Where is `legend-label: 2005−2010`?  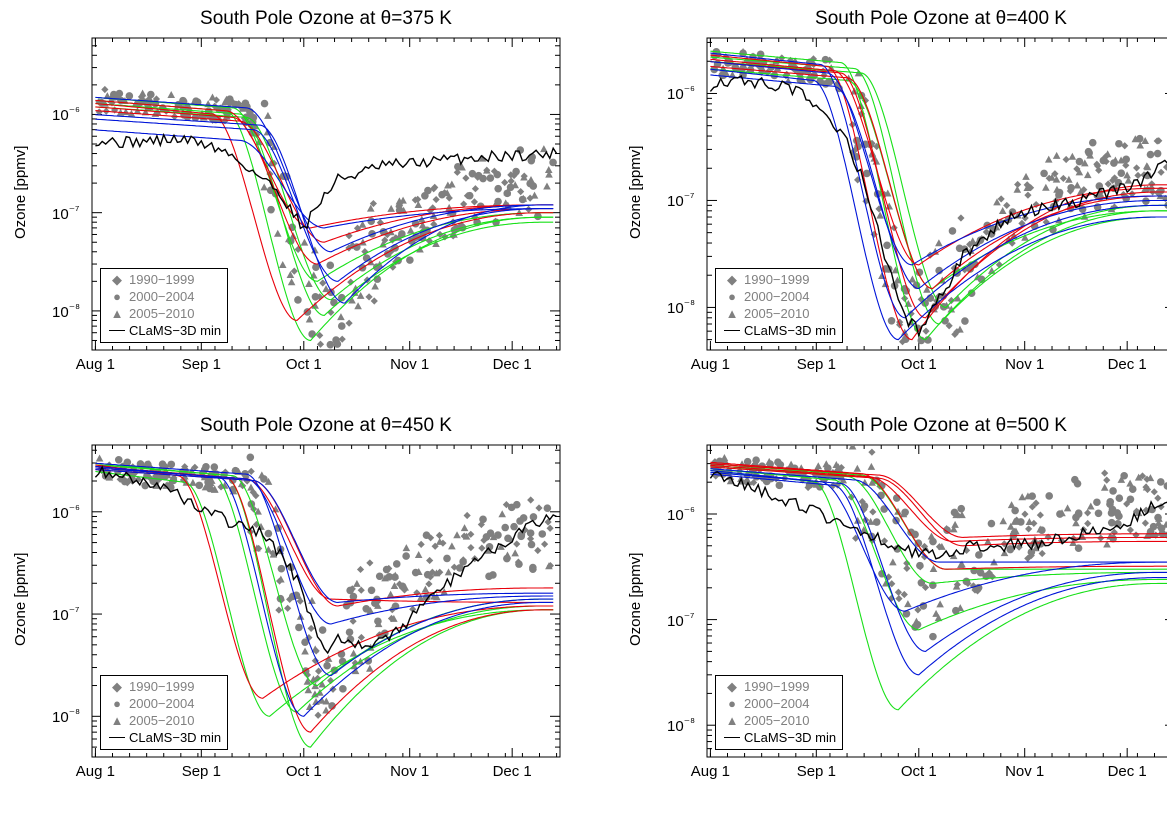 legend-label: 2005−2010 is located at coordinates (162, 720).